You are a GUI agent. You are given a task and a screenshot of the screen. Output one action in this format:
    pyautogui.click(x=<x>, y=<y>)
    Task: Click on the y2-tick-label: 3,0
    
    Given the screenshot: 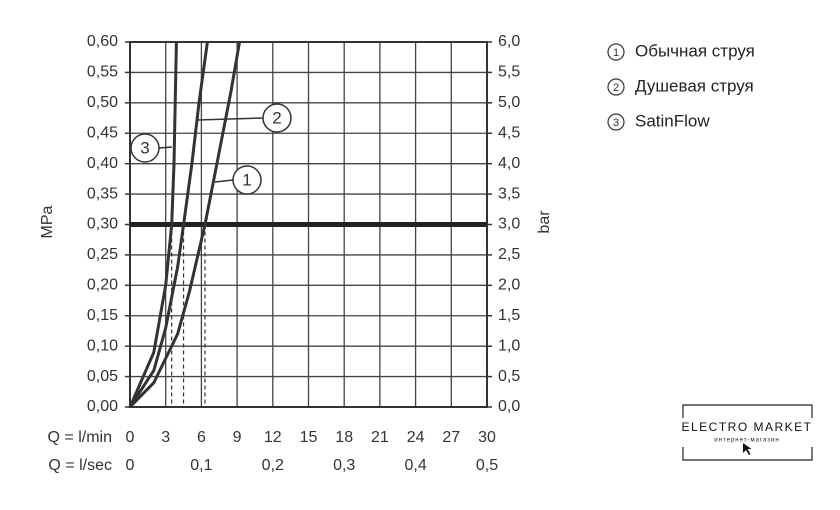 What is the action you would take?
    pyautogui.click(x=509, y=224)
    